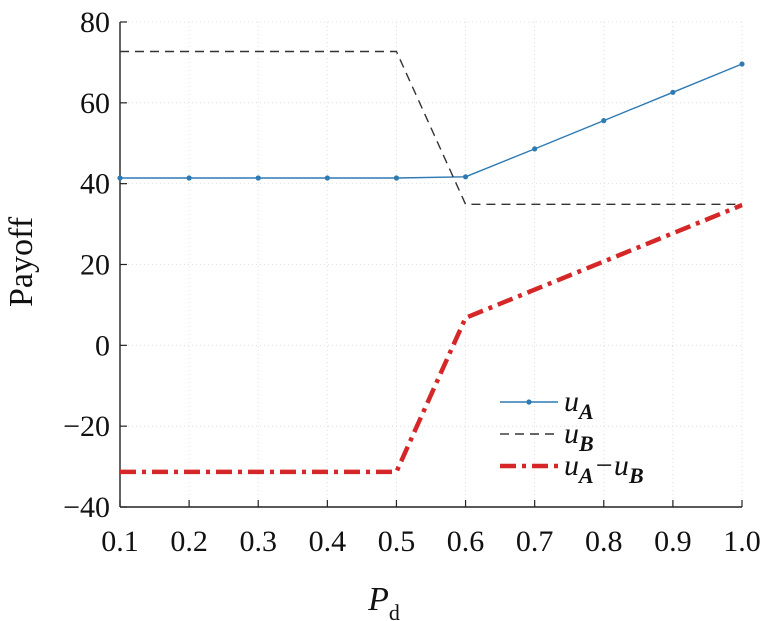 Image resolution: width=771 pixels, height=621 pixels. Describe the element at coordinates (86, 426) in the screenshot. I see `y-tick-label: −20` at that location.